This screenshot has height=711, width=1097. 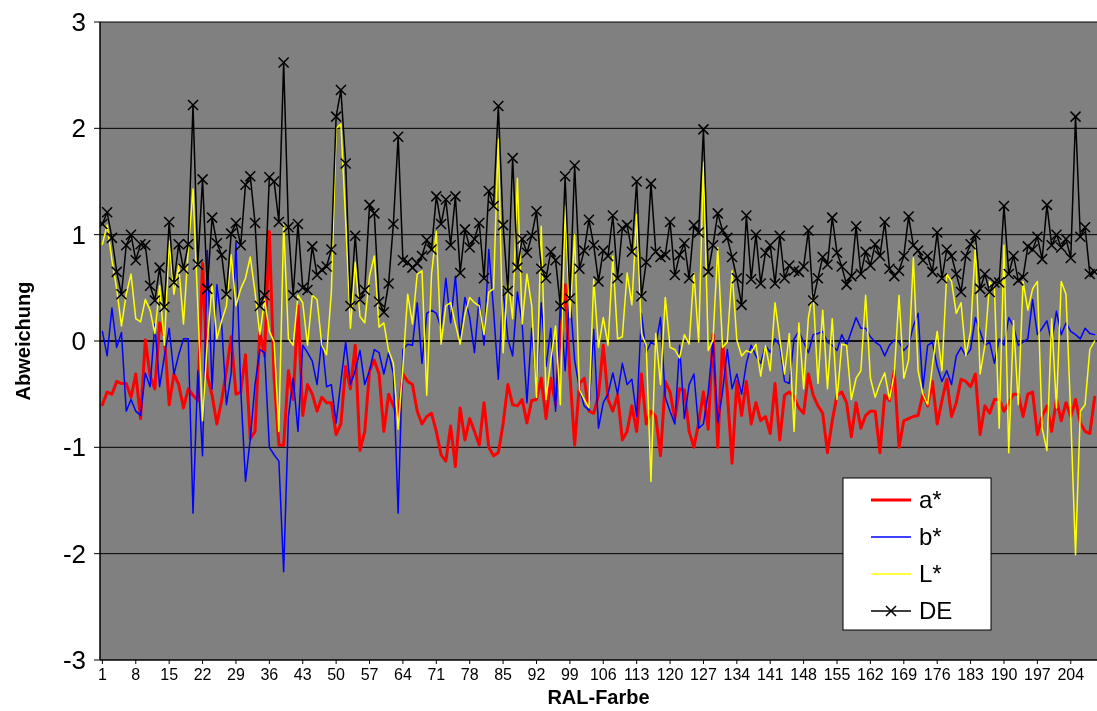 What do you see at coordinates (202, 674) in the screenshot?
I see `x-tick-label: 22` at bounding box center [202, 674].